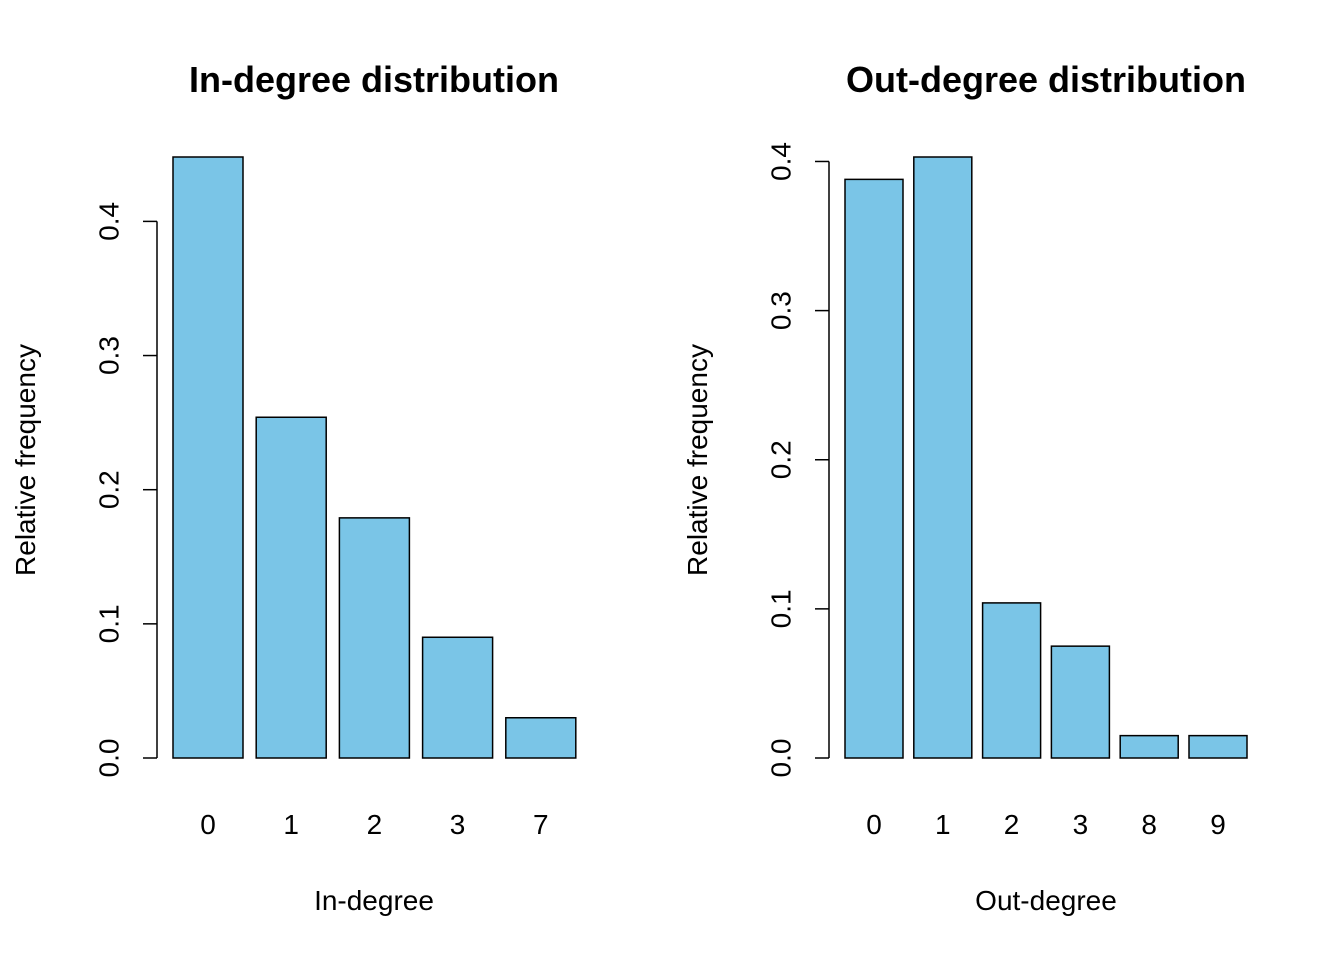 This screenshot has width=1344, height=960. Describe the element at coordinates (1149, 824) in the screenshot. I see `x-tick-label: 8` at that location.